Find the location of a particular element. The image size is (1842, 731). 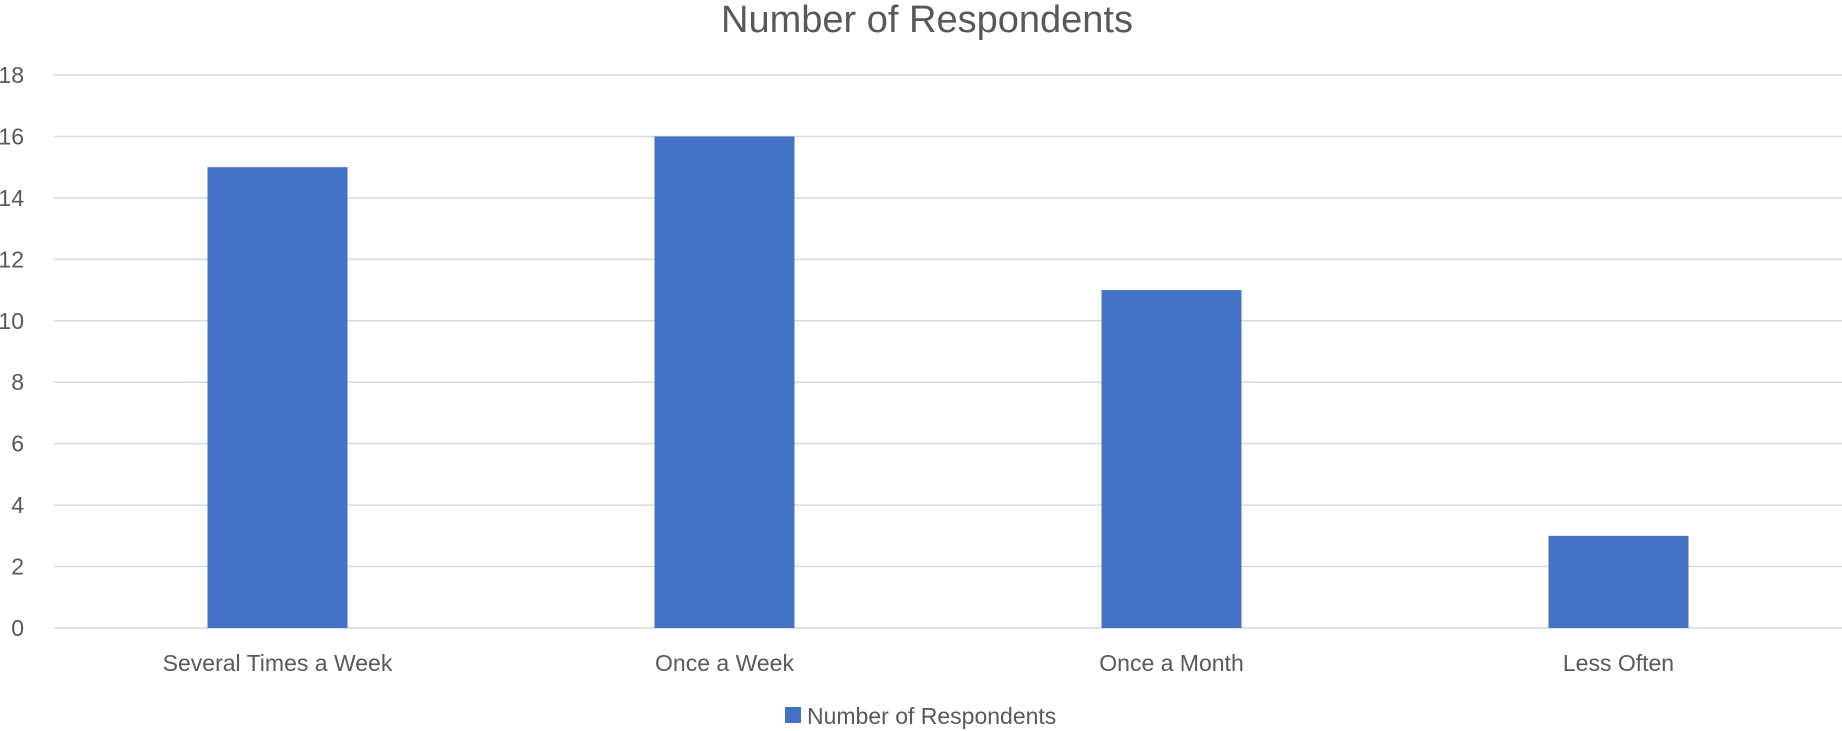

y-tick-label: 16 is located at coordinates (12, 136).